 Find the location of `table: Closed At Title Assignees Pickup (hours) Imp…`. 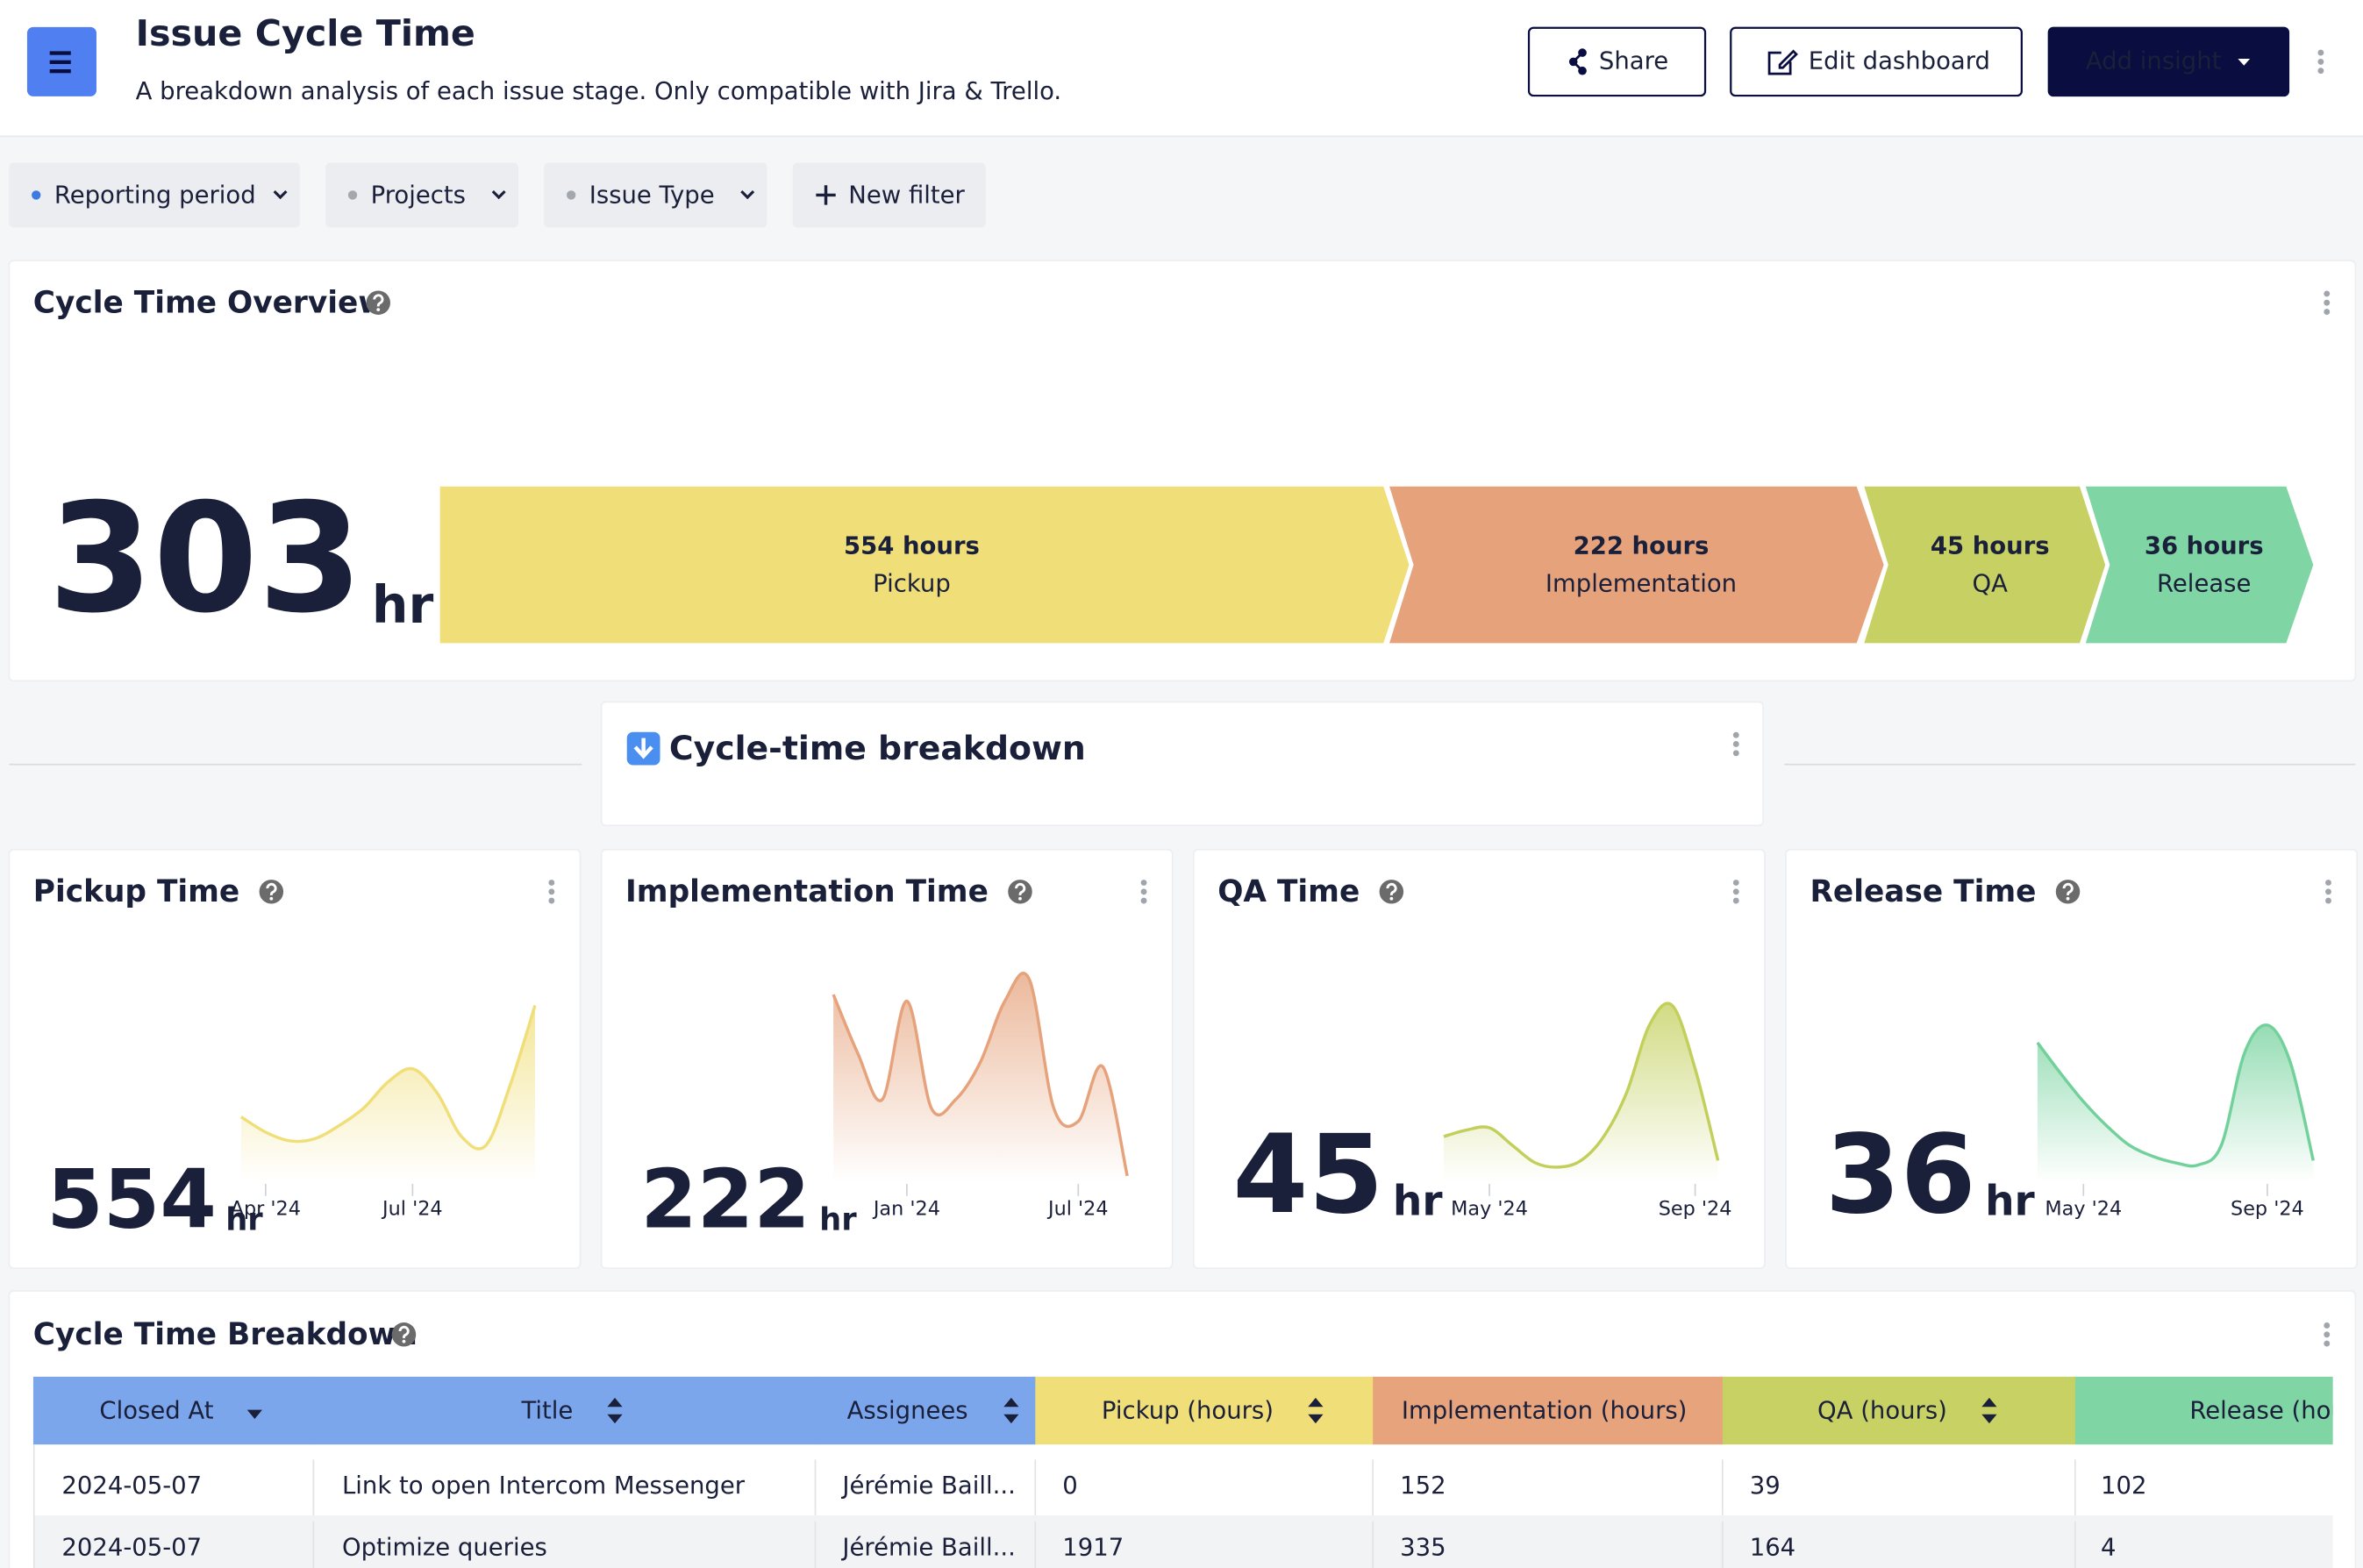

table: Closed At Title Assignees Pickup (hours) Imp… is located at coordinates (1198, 1473).